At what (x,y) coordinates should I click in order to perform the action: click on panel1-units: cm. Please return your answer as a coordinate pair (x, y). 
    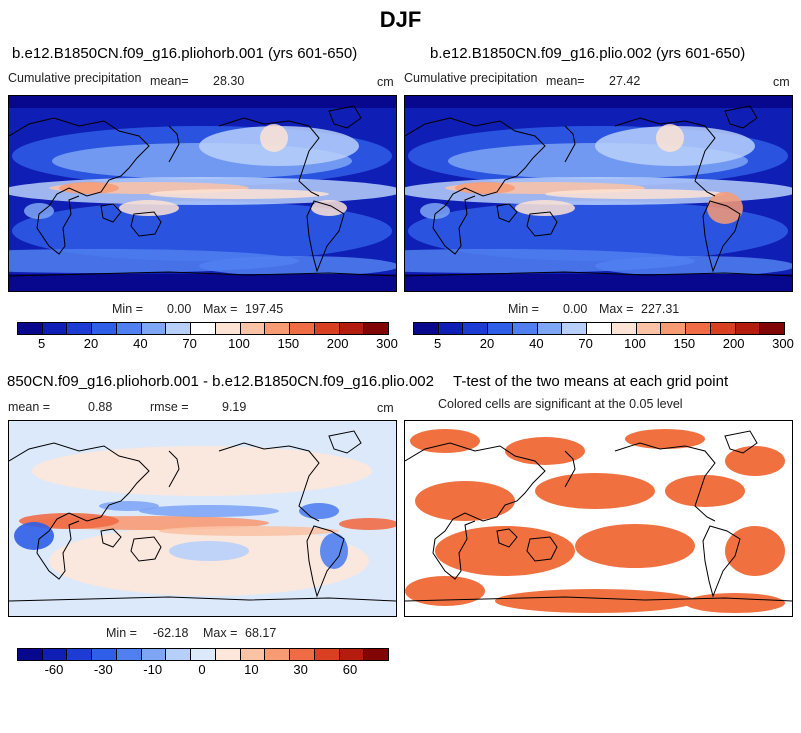
    Looking at the image, I should click on (385, 82).